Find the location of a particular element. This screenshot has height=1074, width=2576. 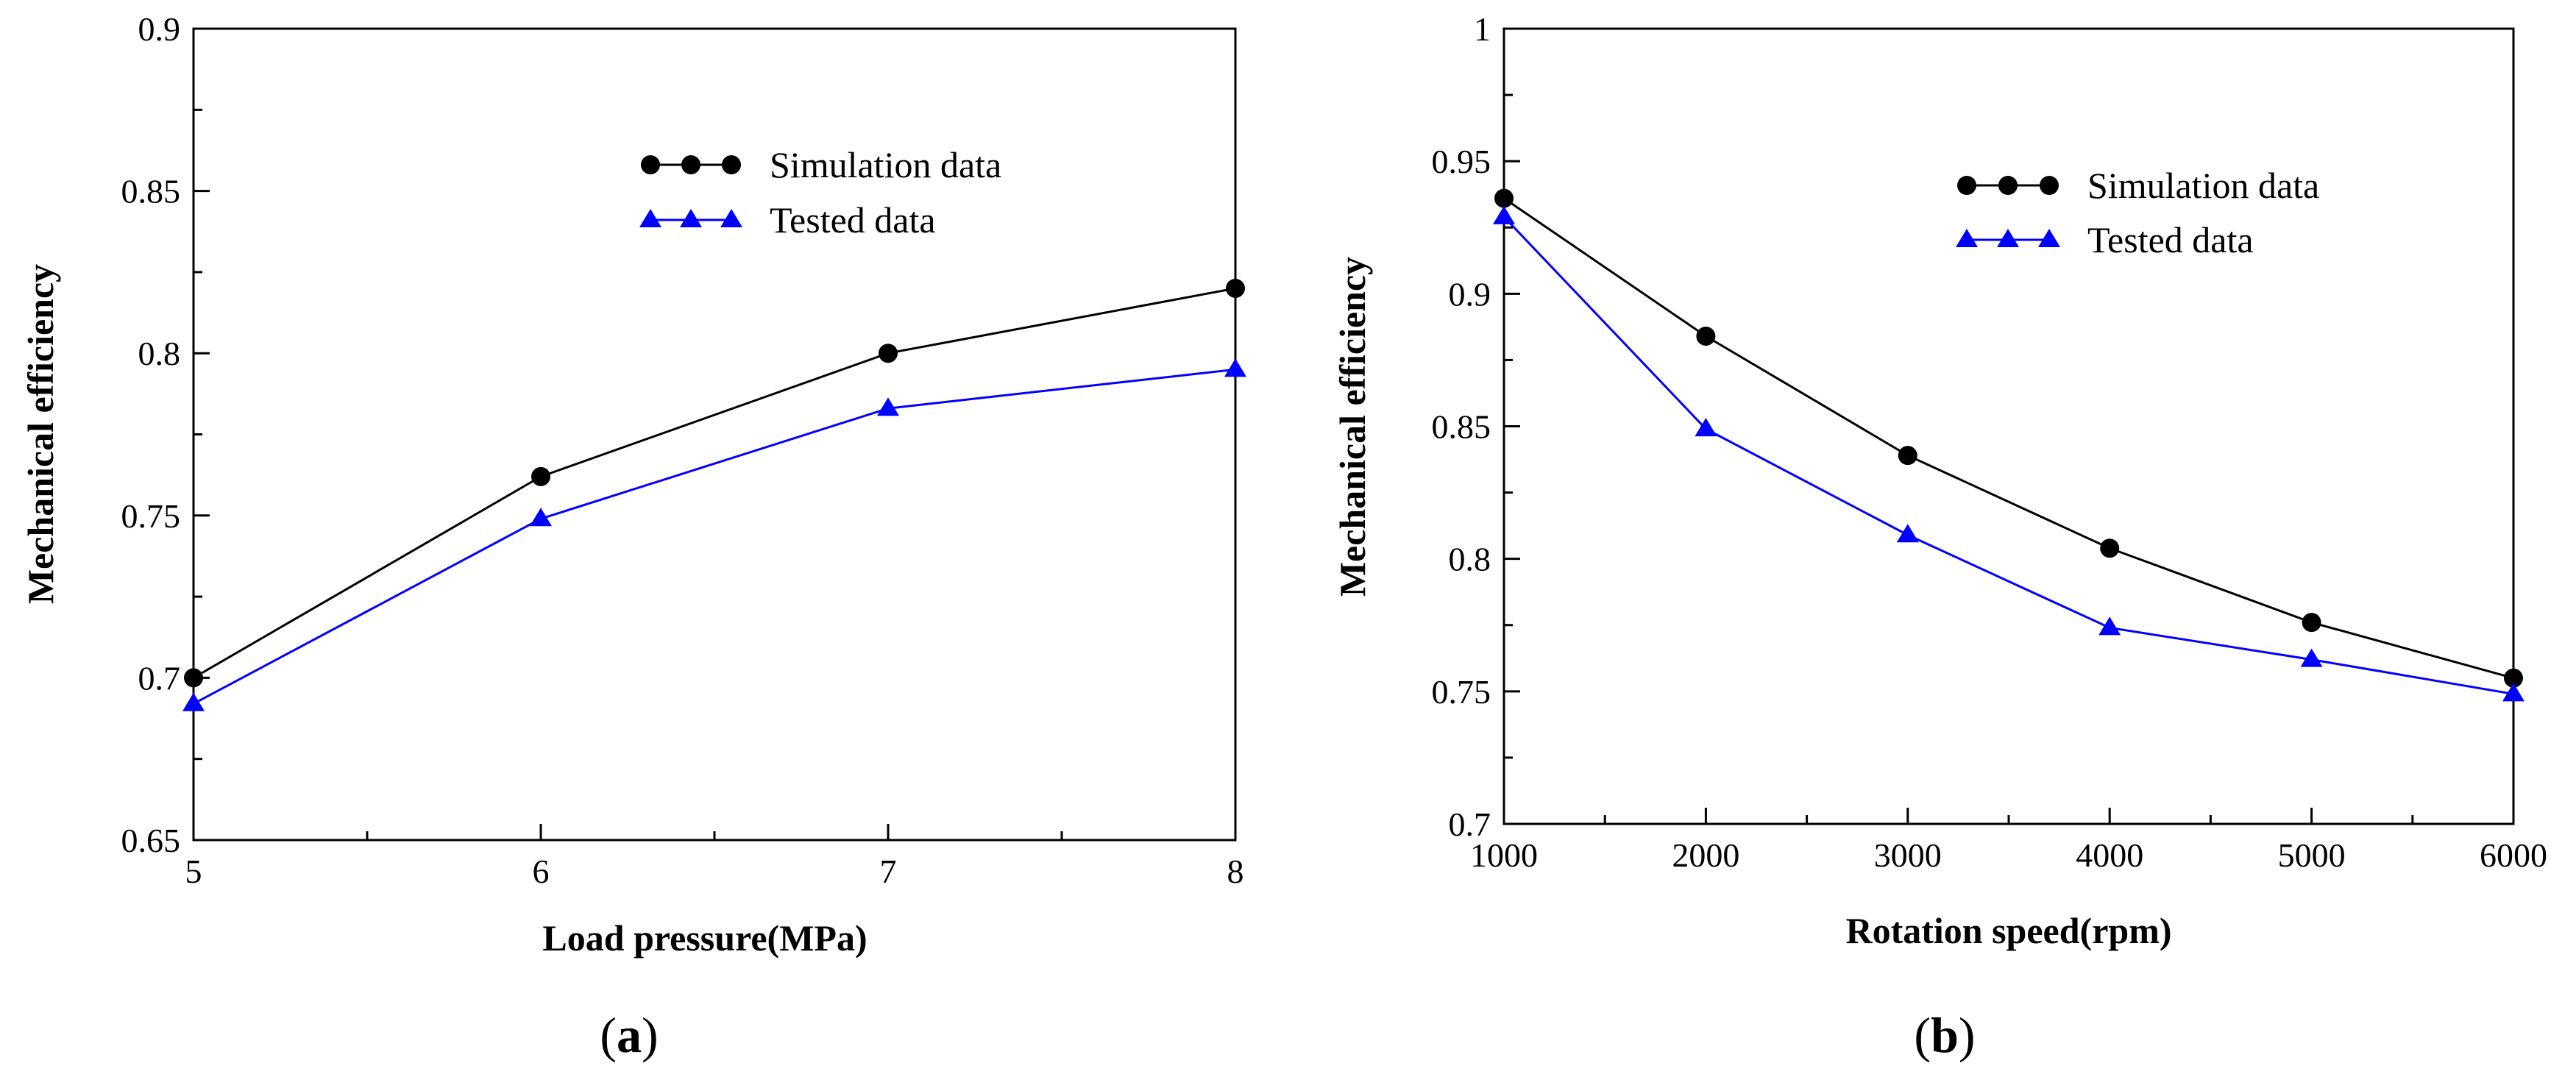

x-tick-label: 6 is located at coordinates (541, 872).